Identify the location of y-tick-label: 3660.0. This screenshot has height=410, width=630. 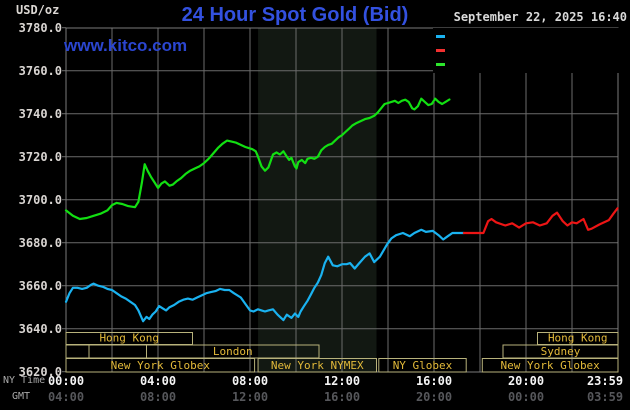
(40, 285).